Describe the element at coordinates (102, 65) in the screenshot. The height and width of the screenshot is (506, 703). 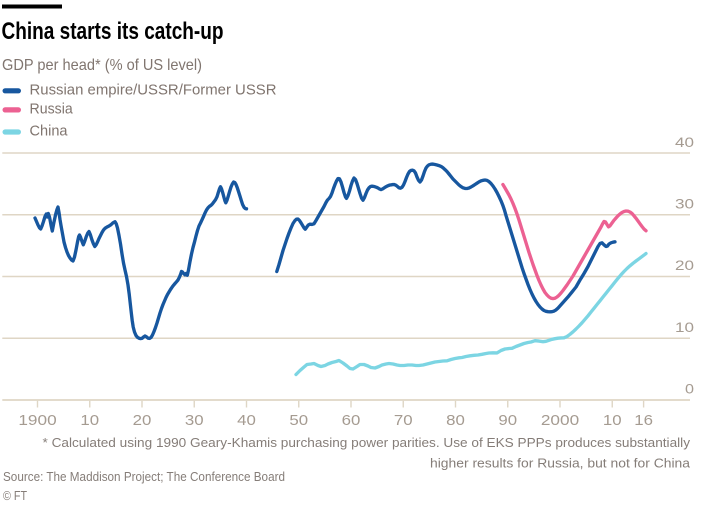
I see `svg-text: GDP per head* (% of US level)` at that location.